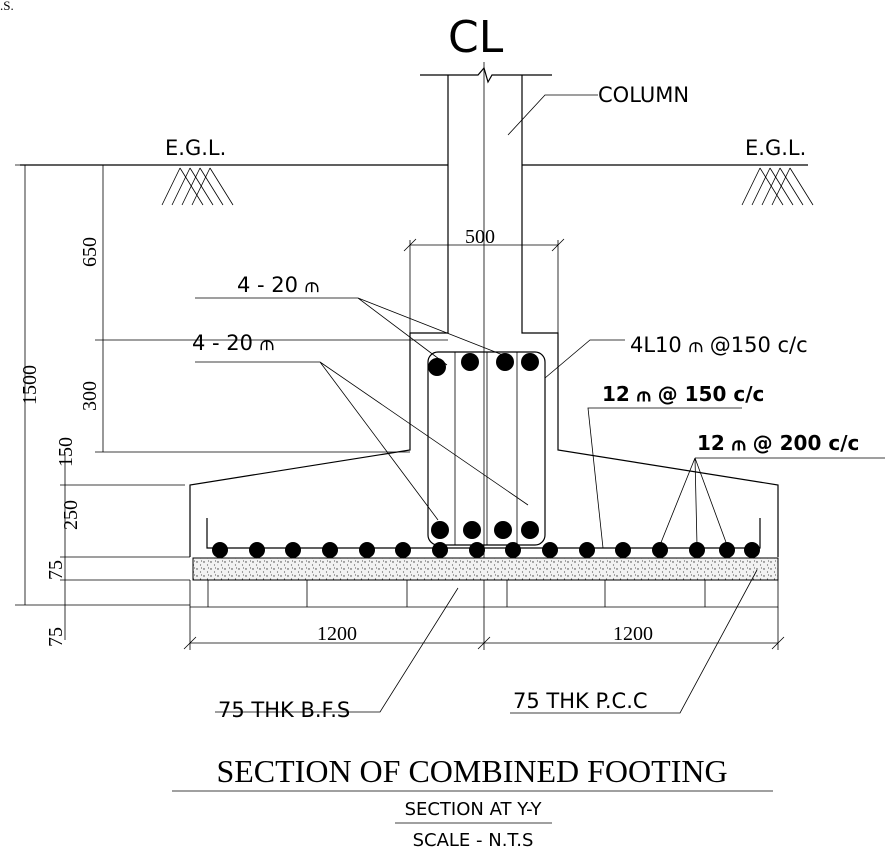 The image size is (892, 854). Describe the element at coordinates (7, 6) in the screenshot. I see `corner-note: .S.` at that location.